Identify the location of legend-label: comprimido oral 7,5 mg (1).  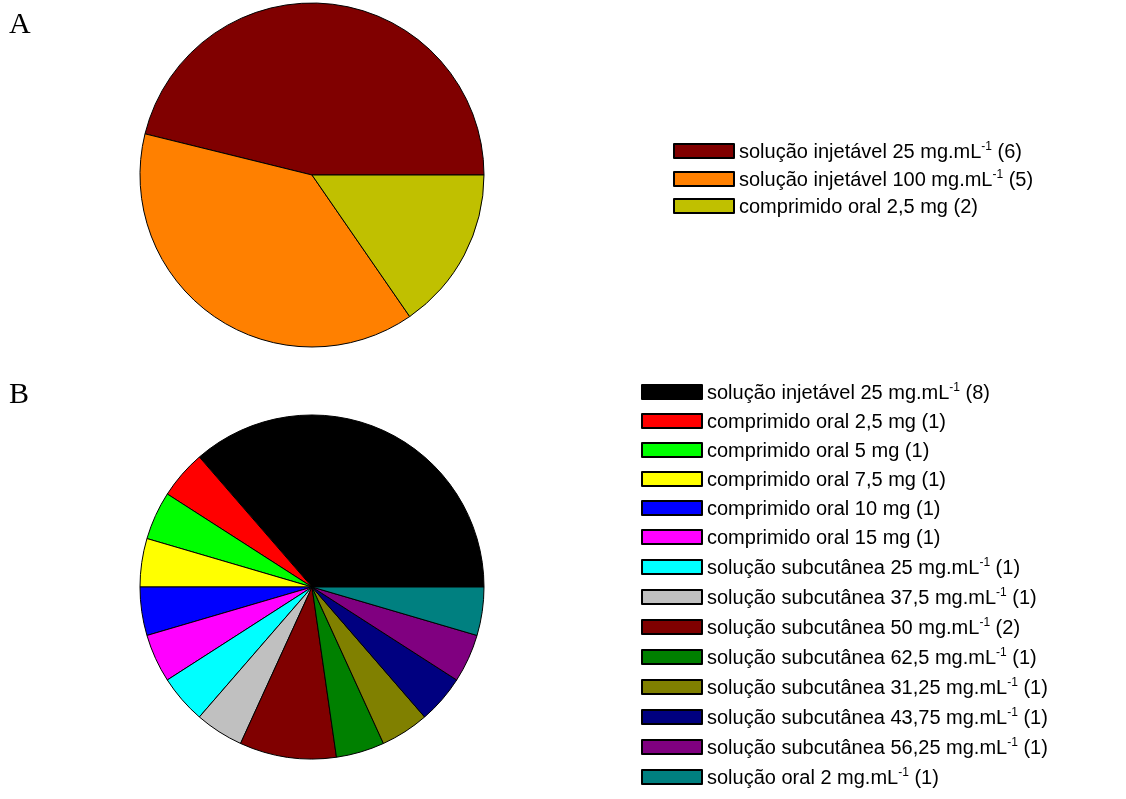
(826, 479).